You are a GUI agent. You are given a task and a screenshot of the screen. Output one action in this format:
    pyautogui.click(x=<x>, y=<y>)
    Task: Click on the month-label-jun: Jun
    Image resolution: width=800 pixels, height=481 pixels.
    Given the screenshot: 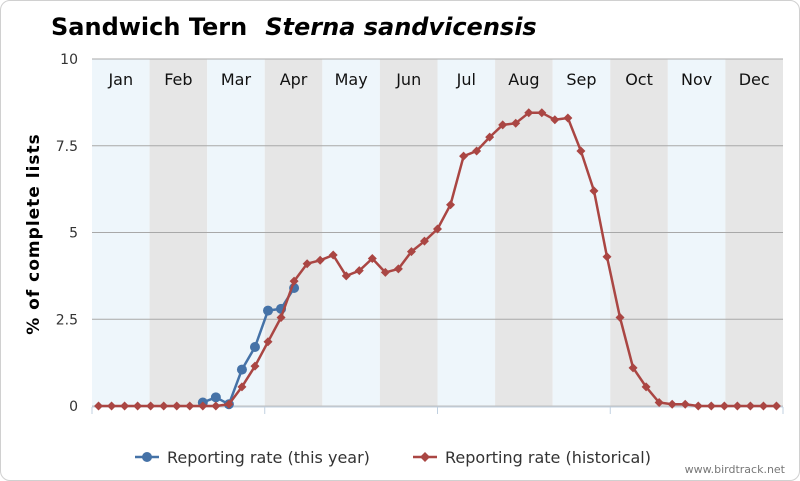 What is the action you would take?
    pyautogui.click(x=408, y=79)
    